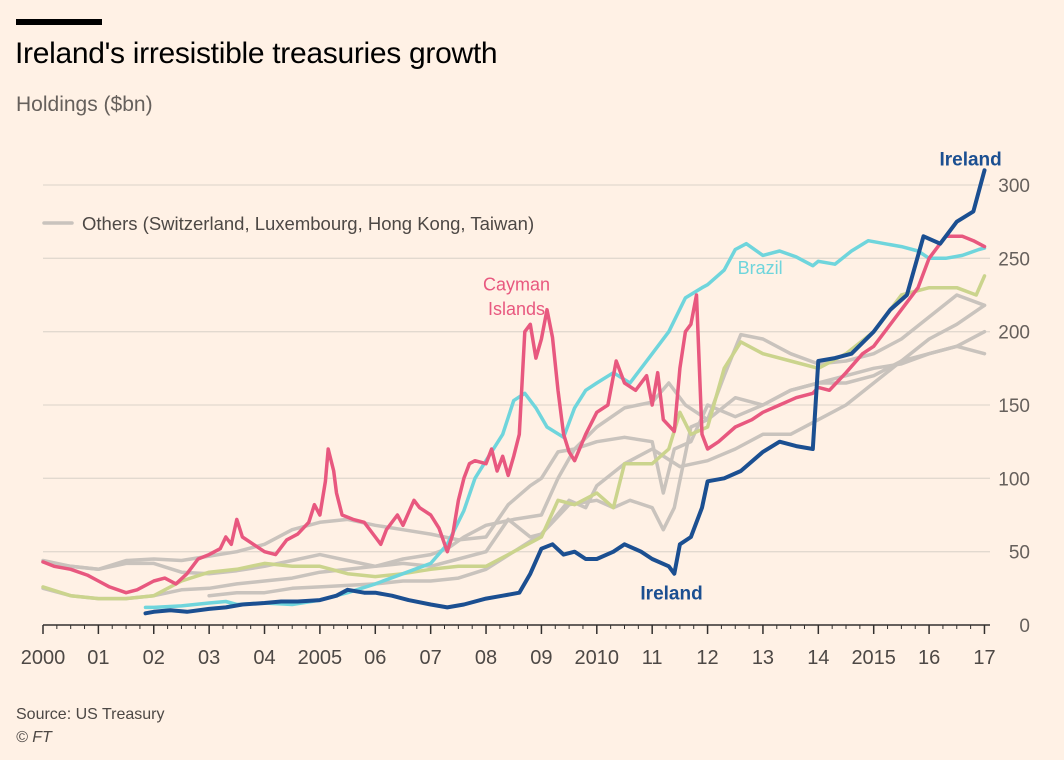 Image resolution: width=1064 pixels, height=760 pixels. Describe the element at coordinates (1014, 479) in the screenshot. I see `y-tick-label: 100` at that location.